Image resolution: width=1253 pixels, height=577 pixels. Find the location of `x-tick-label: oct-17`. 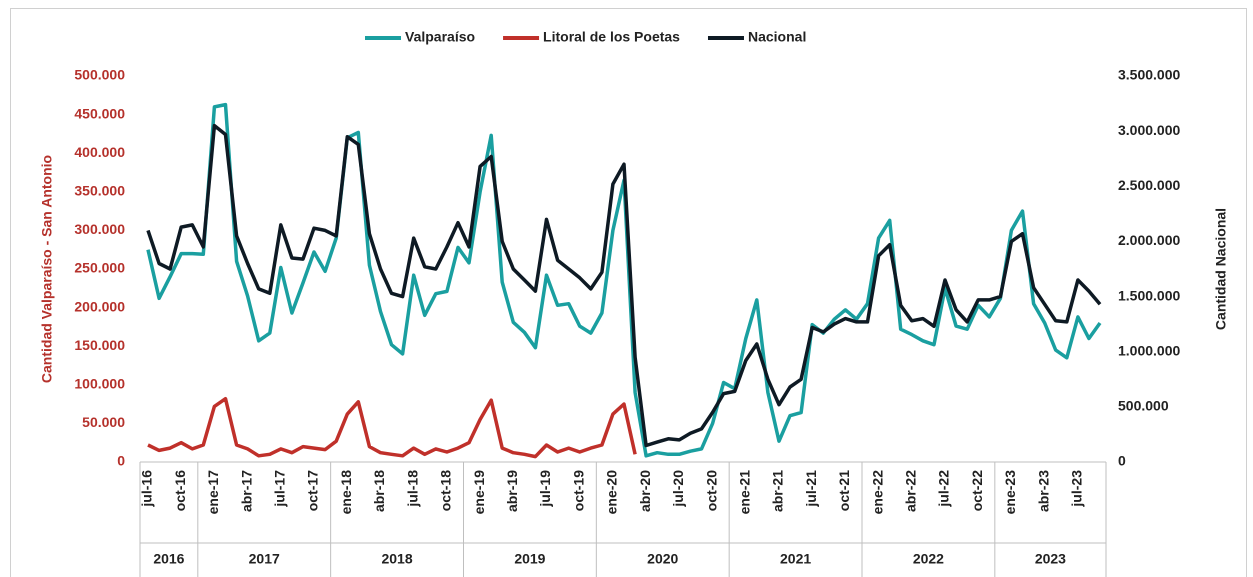

x-tick-label: oct-17 is located at coordinates (313, 490).